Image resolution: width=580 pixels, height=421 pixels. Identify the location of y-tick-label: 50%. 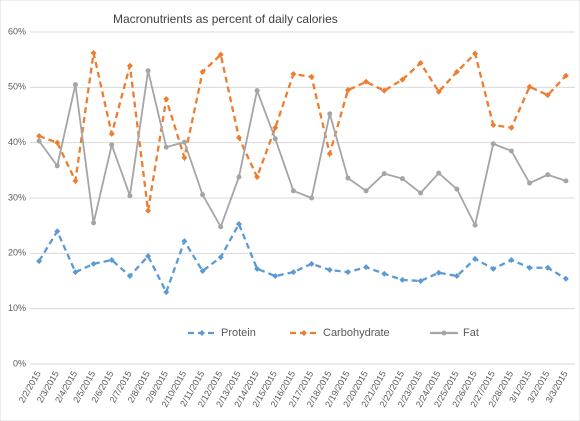
(17, 87).